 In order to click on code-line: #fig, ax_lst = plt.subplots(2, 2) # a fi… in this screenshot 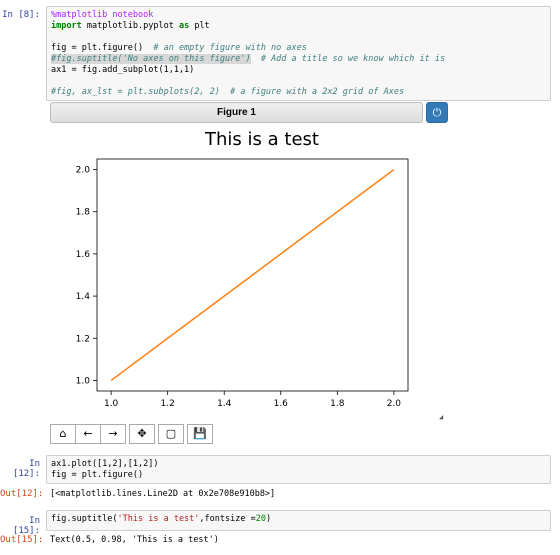, I will do `click(227, 92)`.